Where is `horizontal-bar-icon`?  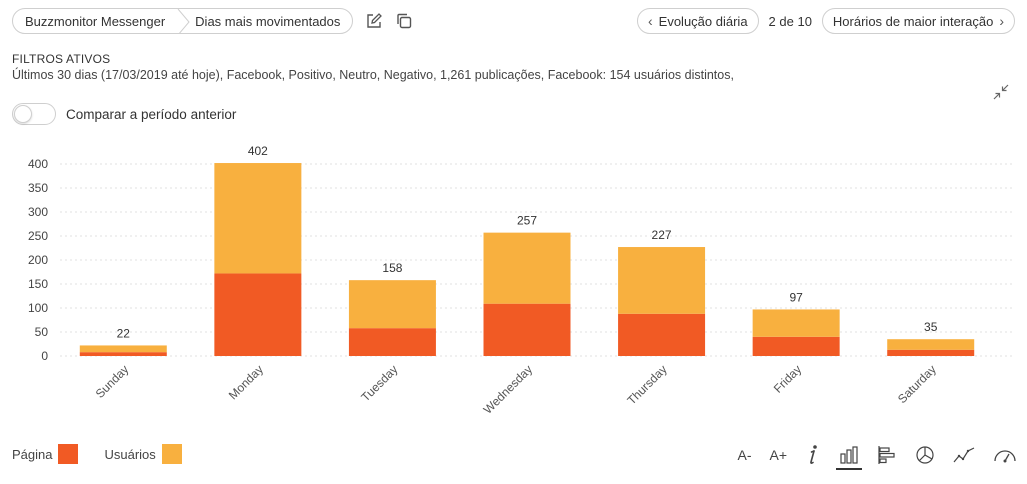 horizontal-bar-icon is located at coordinates (887, 455).